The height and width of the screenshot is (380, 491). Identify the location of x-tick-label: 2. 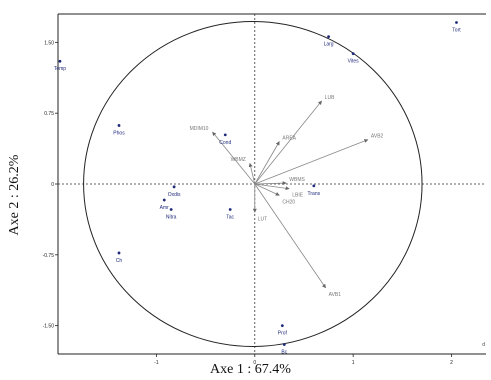
(451, 363).